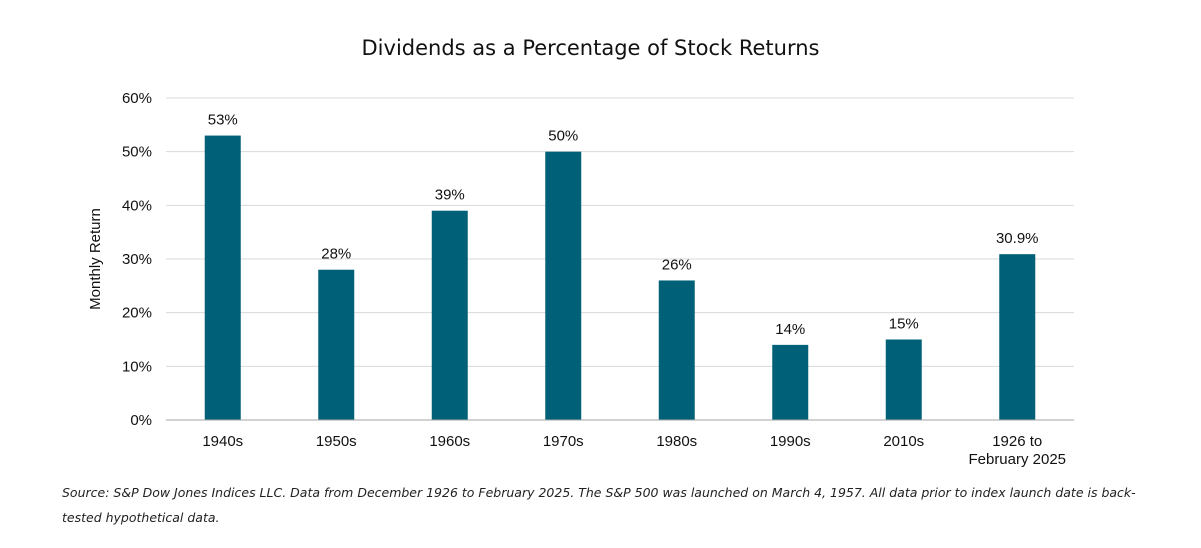  What do you see at coordinates (450, 195) in the screenshot?
I see `data-label: 39%` at bounding box center [450, 195].